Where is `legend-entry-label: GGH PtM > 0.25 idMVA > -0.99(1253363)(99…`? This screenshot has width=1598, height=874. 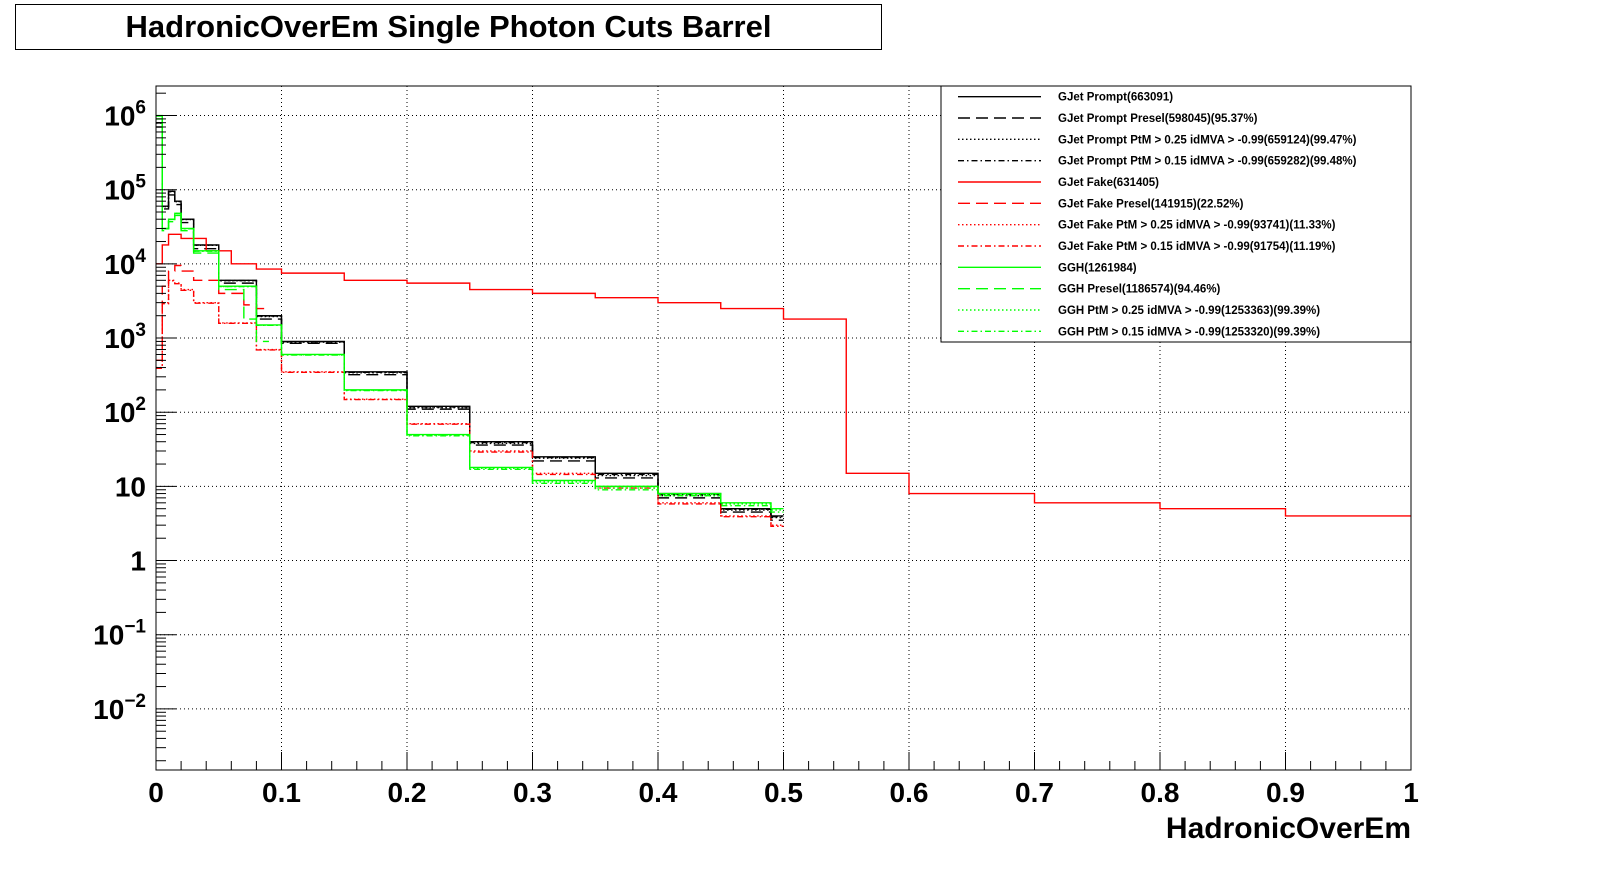
legend-entry-label: GGH PtM > 0.25 idMVA > -0.99(1253363)(99… is located at coordinates (1189, 311).